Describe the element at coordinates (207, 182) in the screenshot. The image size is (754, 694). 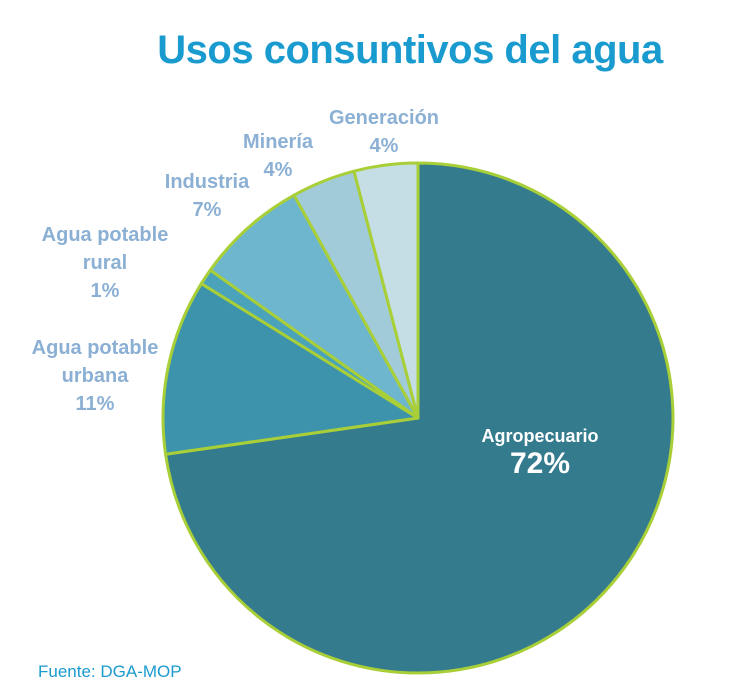
I see `slice-category-label: Industria` at that location.